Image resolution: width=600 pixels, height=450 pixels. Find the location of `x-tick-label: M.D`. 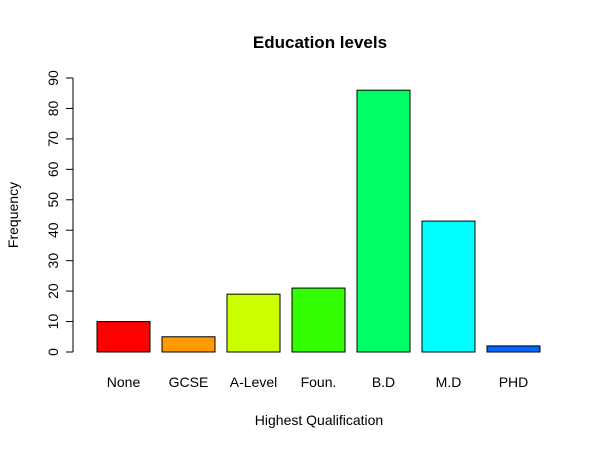

x-tick-label: M.D is located at coordinates (449, 382).